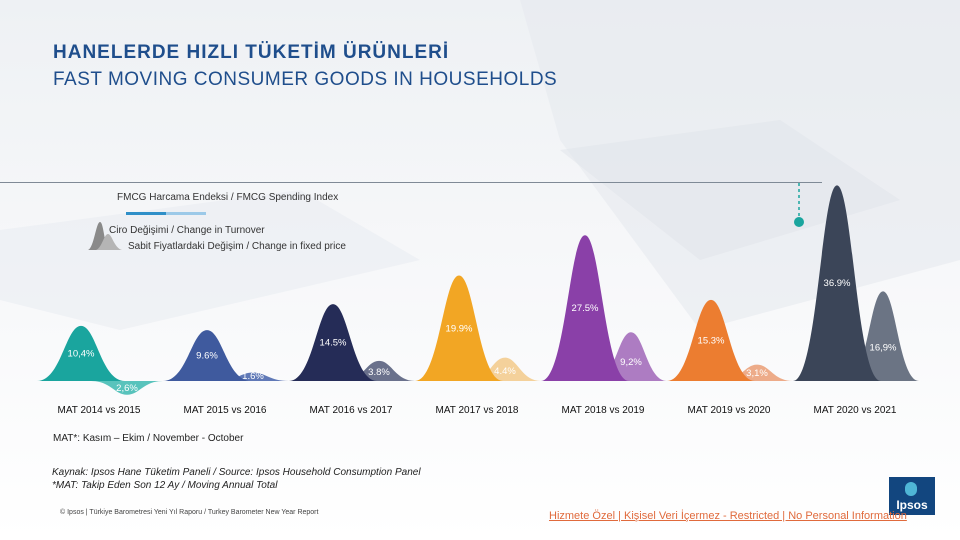 This screenshot has width=960, height=540. I want to click on fixed-price-value-label: 3,1%, so click(757, 373).